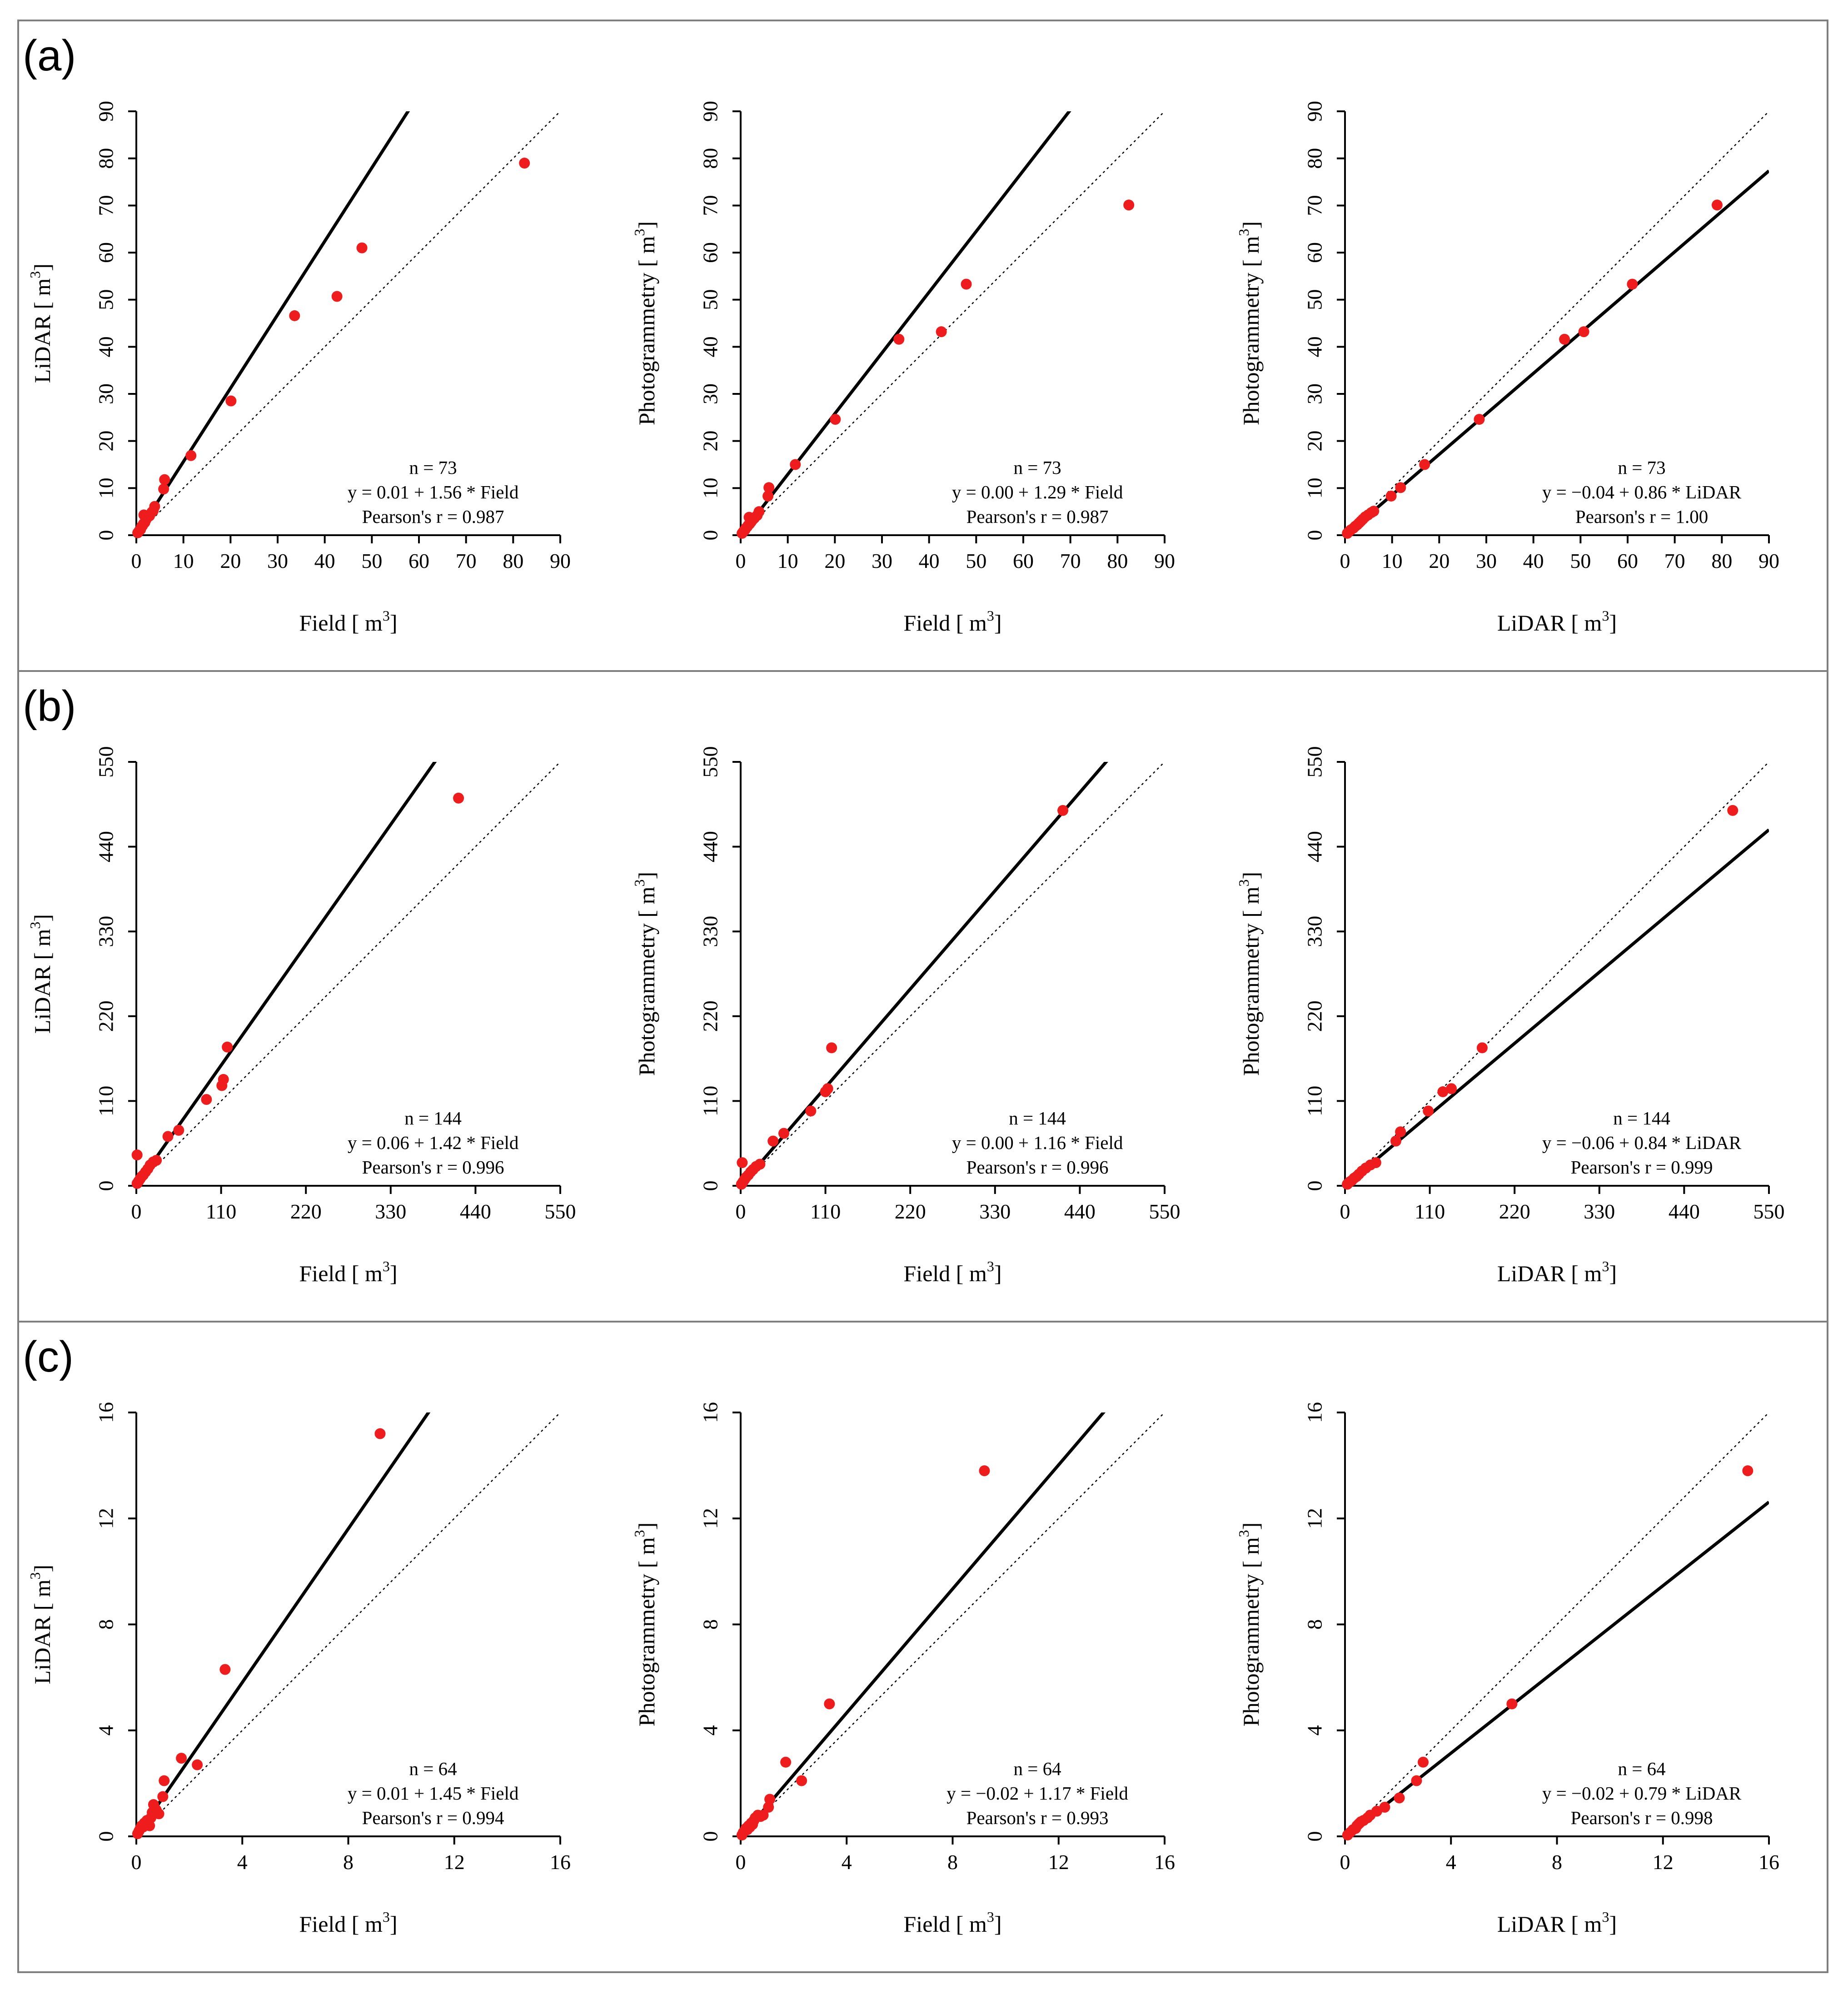 This screenshot has width=1848, height=1994. Describe the element at coordinates (1768, 560) in the screenshot. I see `x-tick-label: 90` at that location.